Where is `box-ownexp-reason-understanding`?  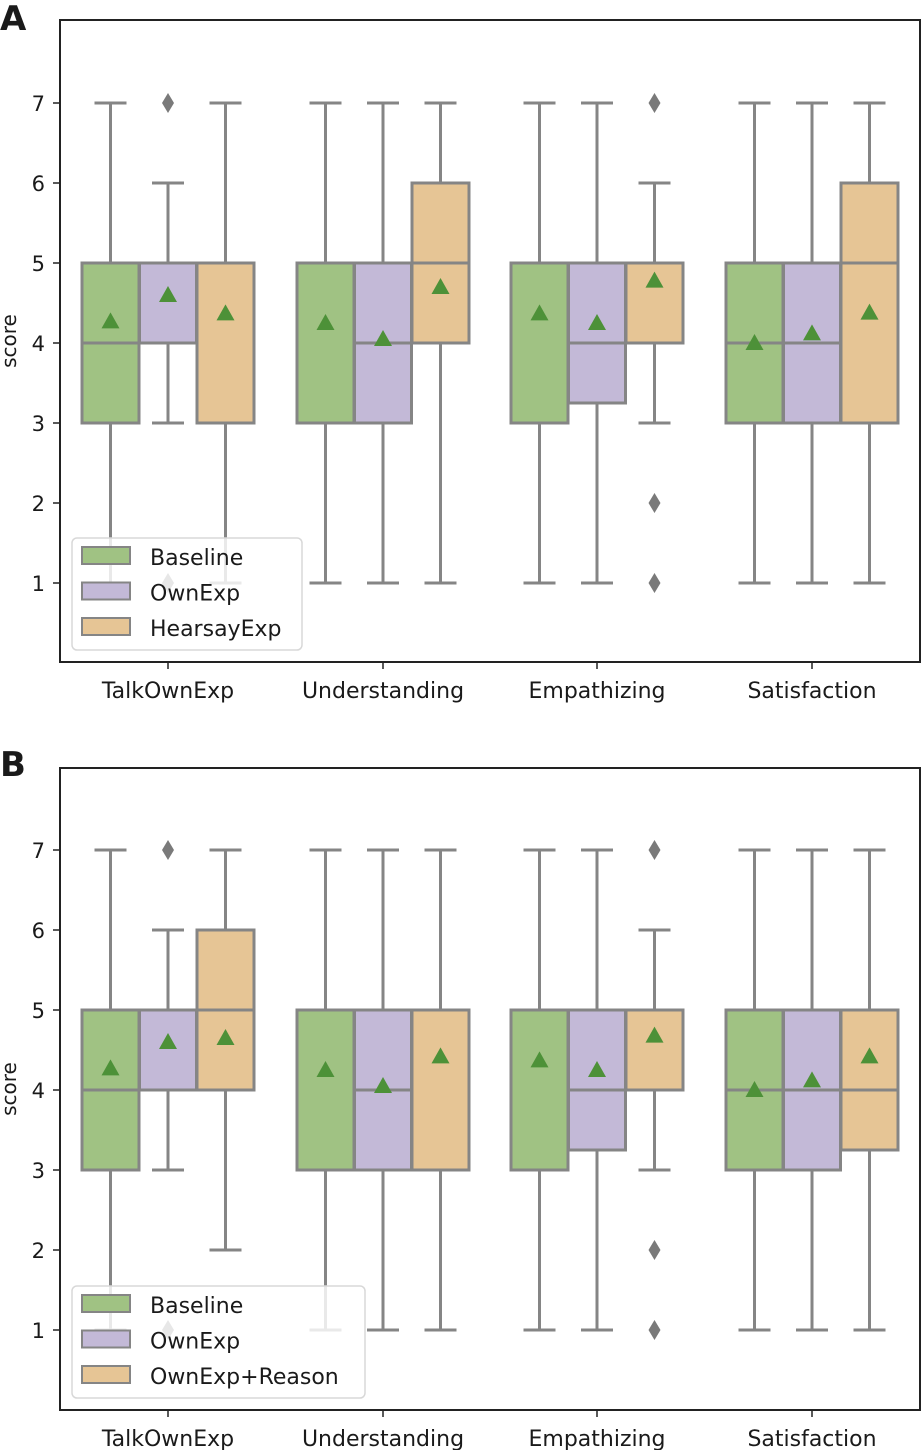
box-ownexp-reason-understanding is located at coordinates (440, 1090).